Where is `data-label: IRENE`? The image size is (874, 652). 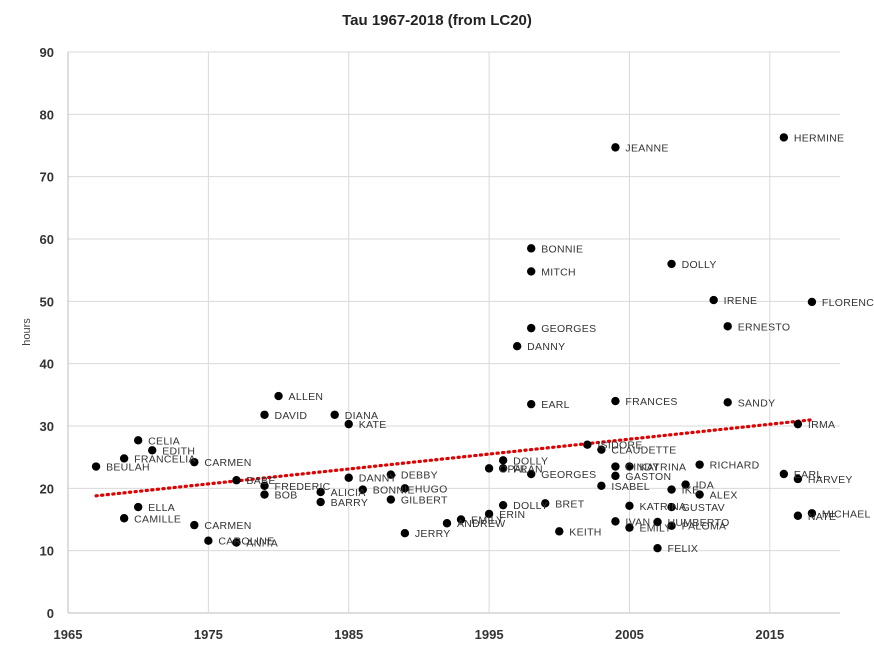
data-label: IRENE is located at coordinates (741, 301).